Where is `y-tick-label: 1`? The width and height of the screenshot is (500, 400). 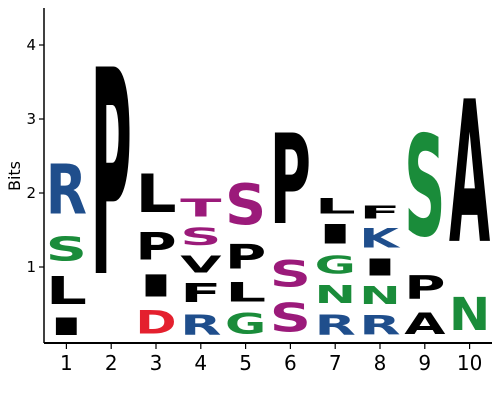 y-tick-label: 1 is located at coordinates (31, 267).